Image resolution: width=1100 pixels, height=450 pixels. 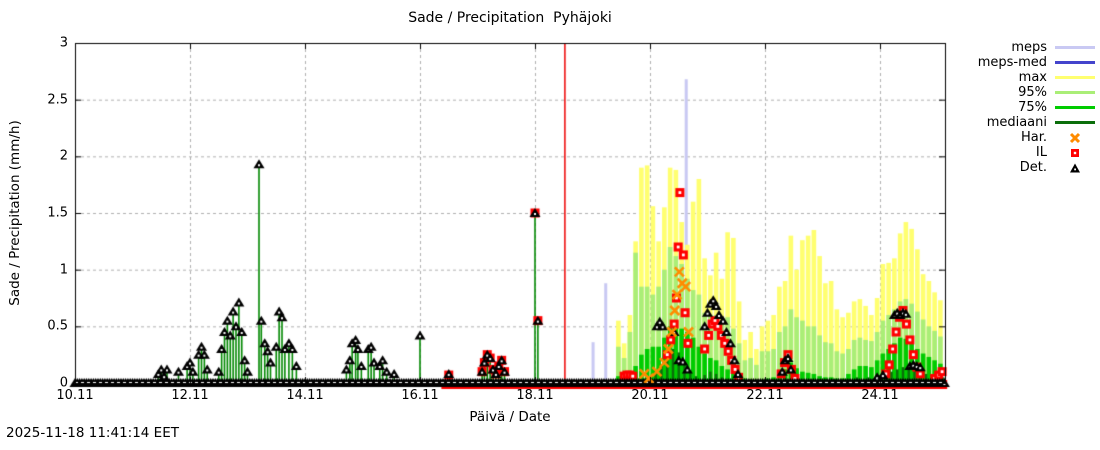 What do you see at coordinates (1029, 47) in the screenshot?
I see `legend-label: meps` at bounding box center [1029, 47].